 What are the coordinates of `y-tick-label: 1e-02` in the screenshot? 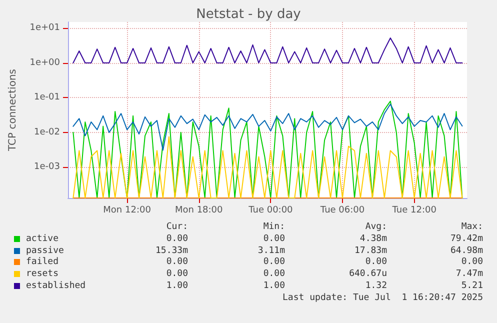 It's located at (47, 132).